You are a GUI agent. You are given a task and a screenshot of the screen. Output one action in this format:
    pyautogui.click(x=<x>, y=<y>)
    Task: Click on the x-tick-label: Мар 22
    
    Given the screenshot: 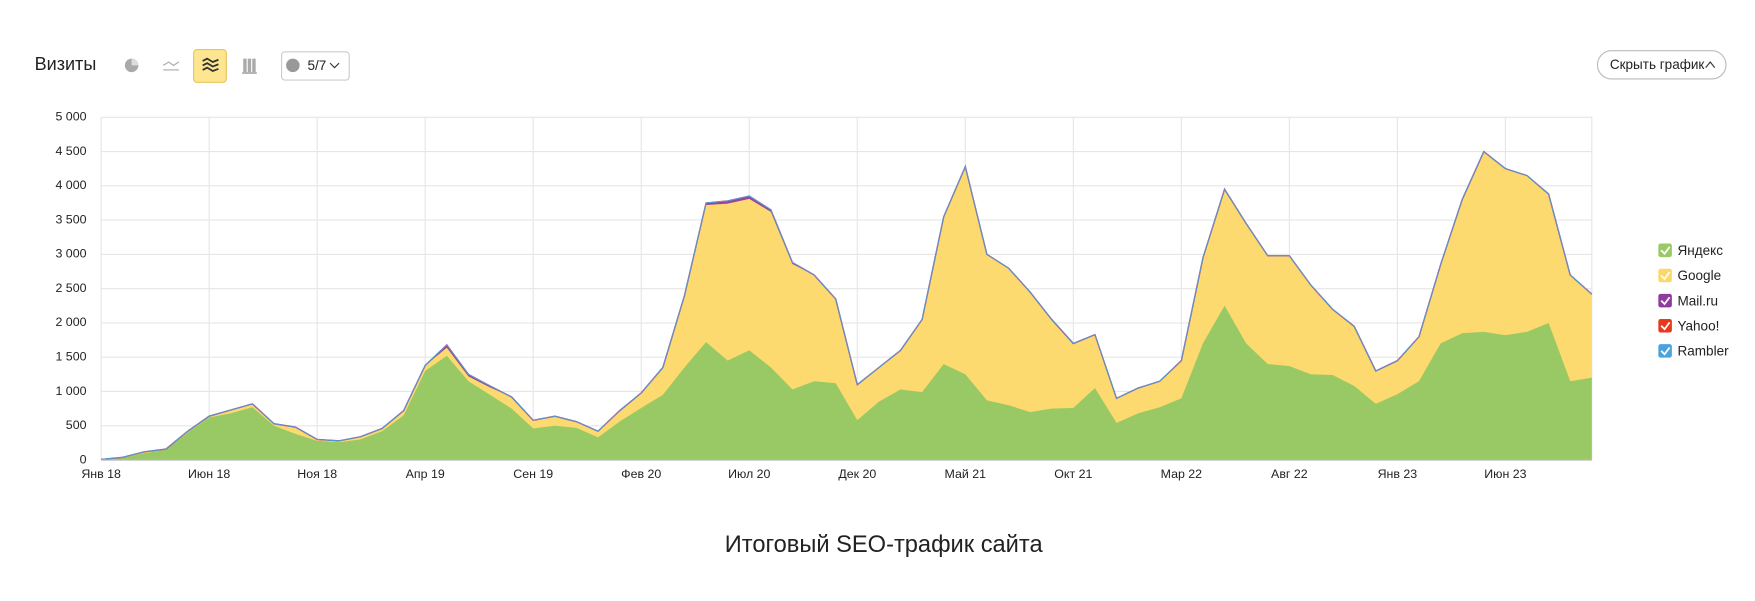 What is the action you would take?
    pyautogui.click(x=1182, y=474)
    